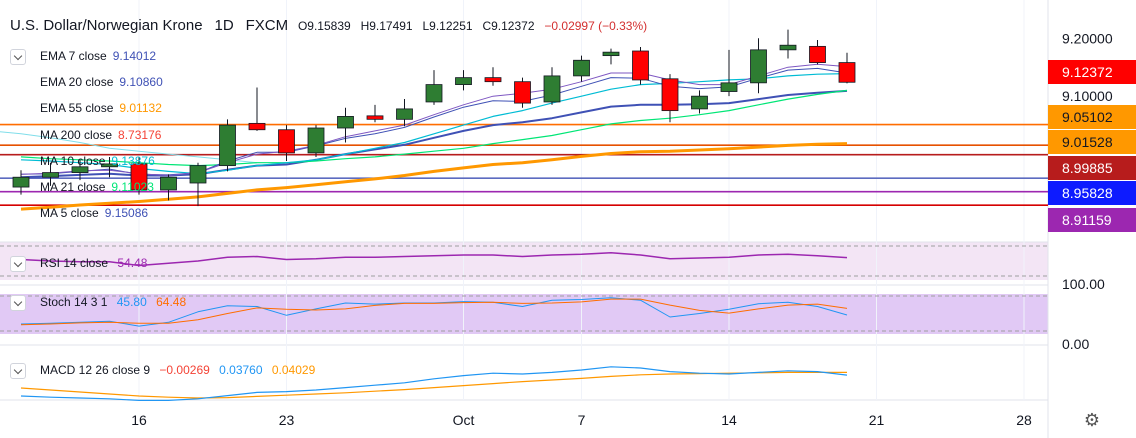 Image resolution: width=1136 pixels, height=438 pixels. I want to click on stoch-label: Stoch 14 3 1, so click(74, 302).